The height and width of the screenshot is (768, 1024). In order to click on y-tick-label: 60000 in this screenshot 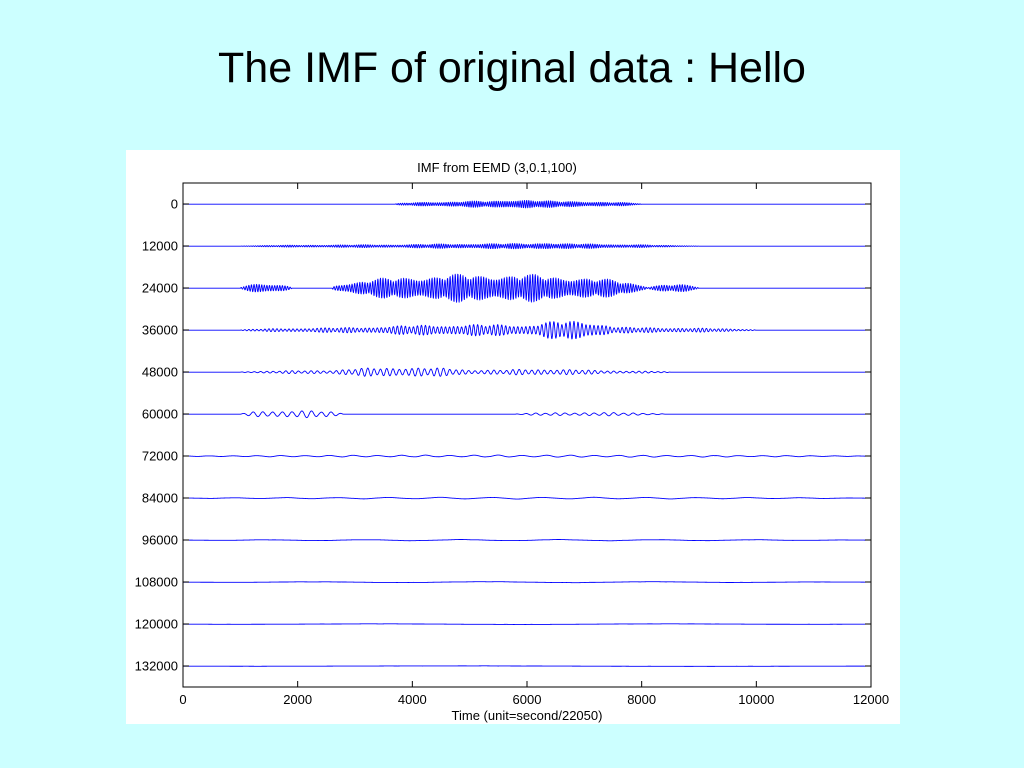, I will do `click(160, 414)`.